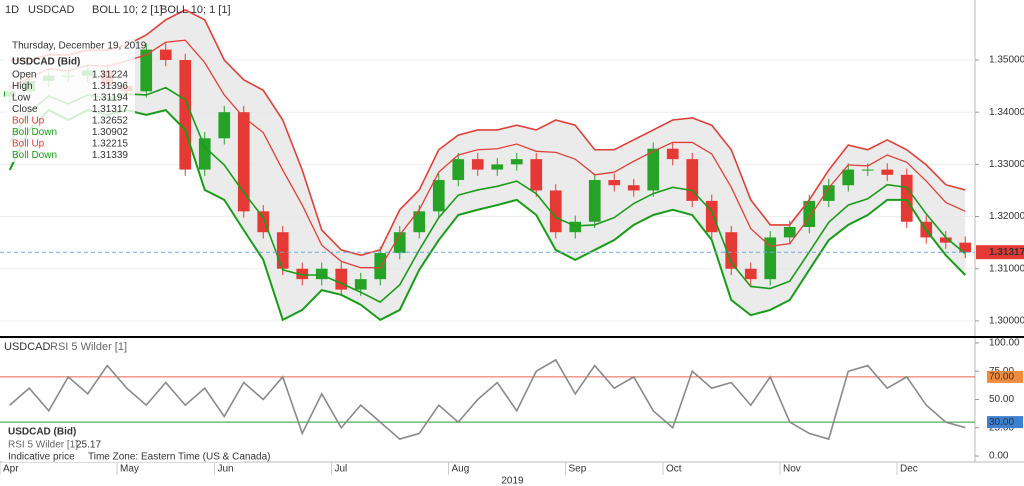 The height and width of the screenshot is (486, 1024). Describe the element at coordinates (1006, 112) in the screenshot. I see `y-tick-label: 1.34000` at that location.